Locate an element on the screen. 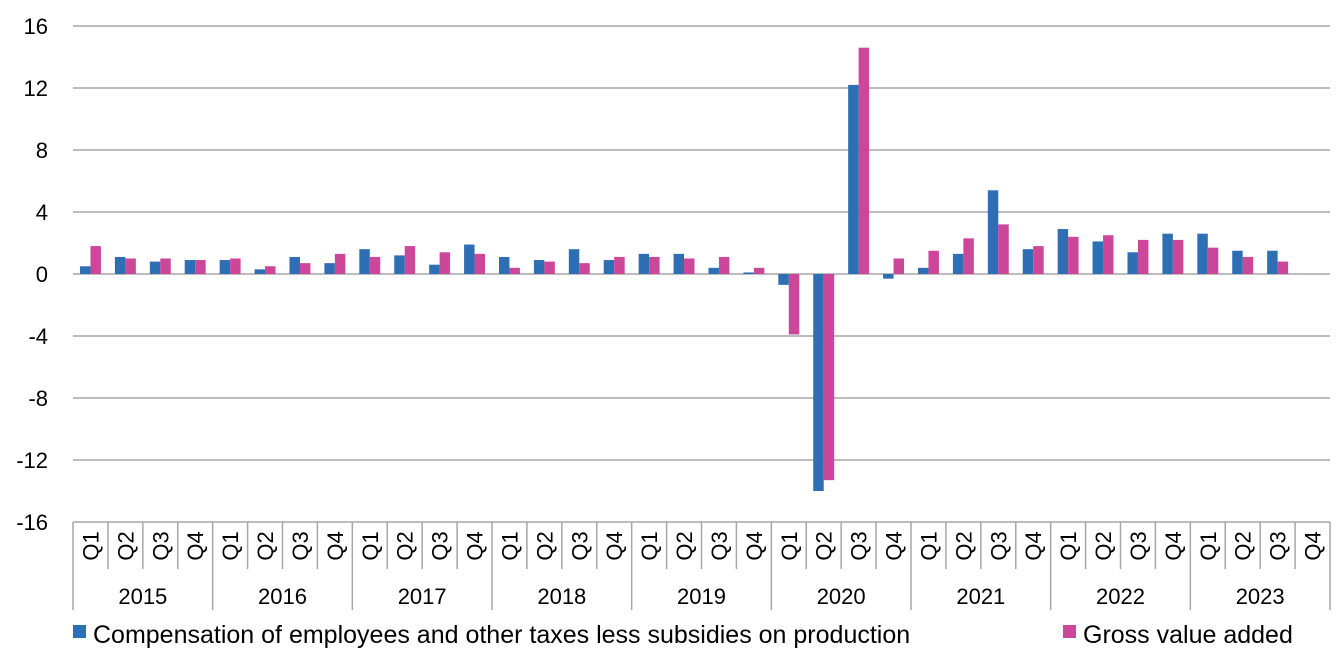  x-year-label: 2023 is located at coordinates (1260, 596).